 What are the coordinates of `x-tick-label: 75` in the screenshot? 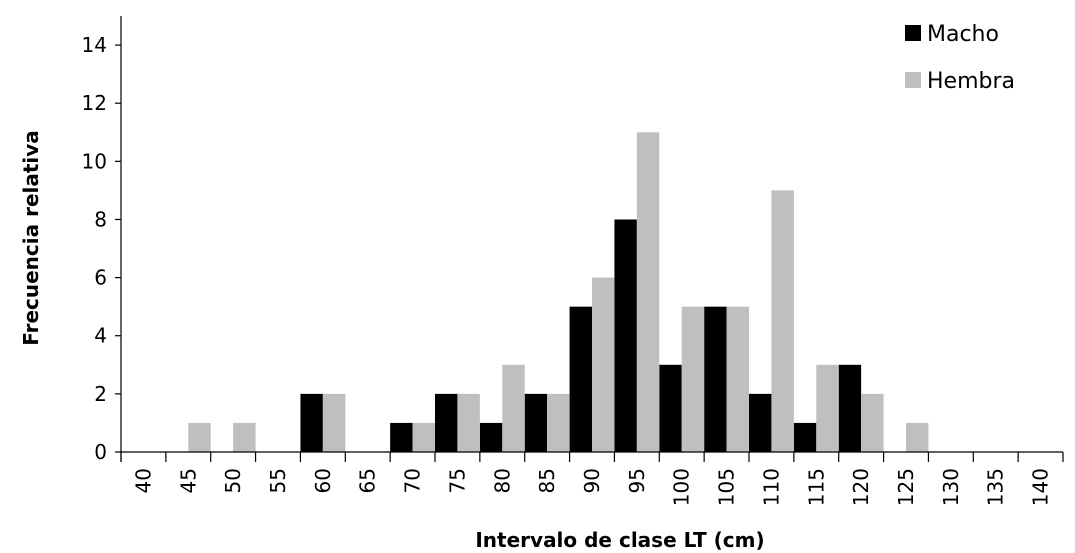 It's located at (457, 480).